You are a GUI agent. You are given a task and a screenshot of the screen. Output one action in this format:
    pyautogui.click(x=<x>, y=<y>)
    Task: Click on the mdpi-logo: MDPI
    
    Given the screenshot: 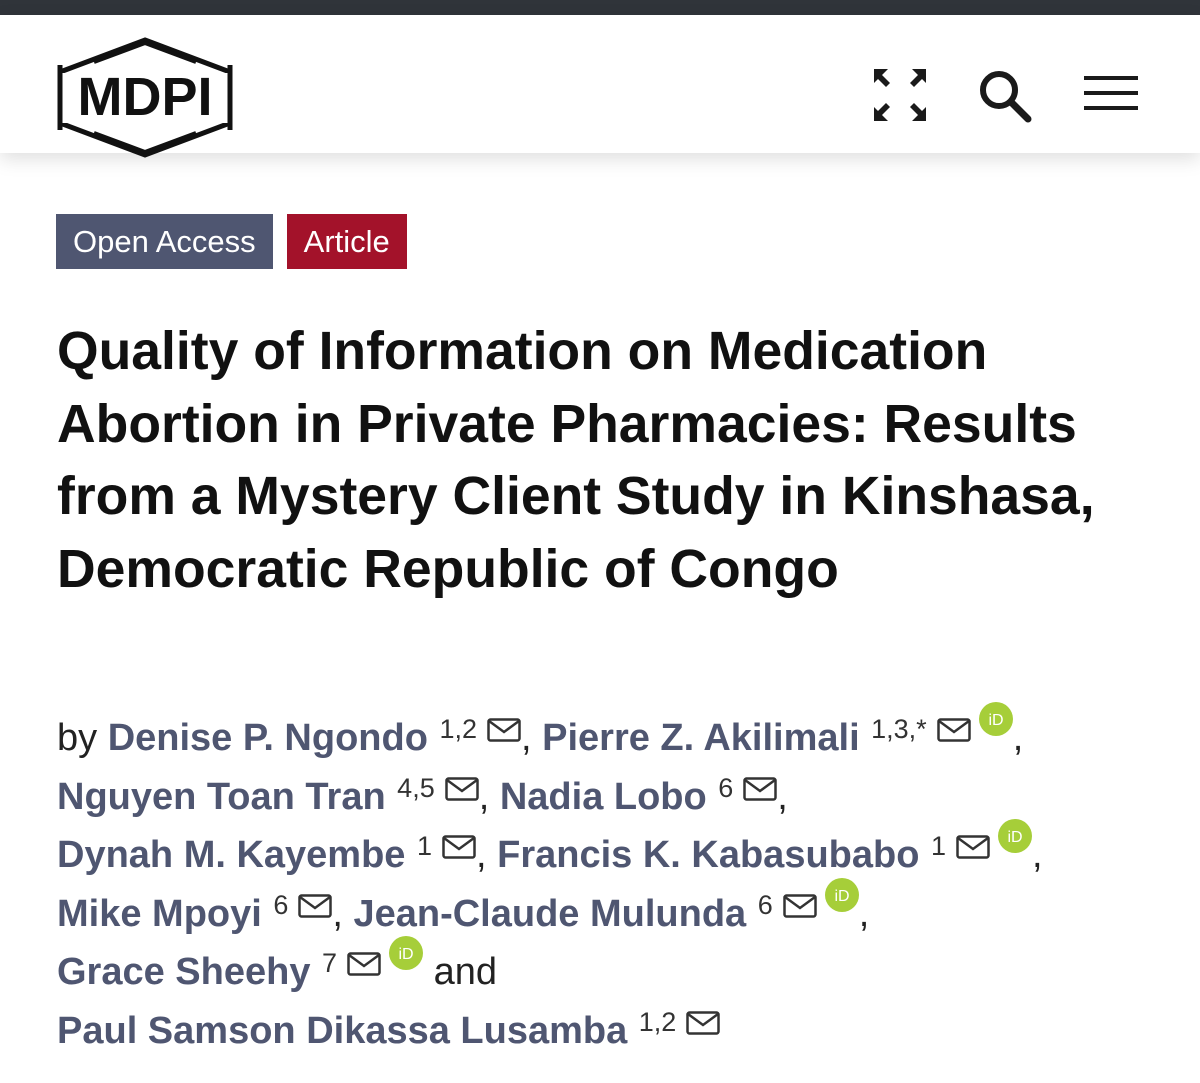 What is the action you would take?
    pyautogui.click(x=145, y=97)
    